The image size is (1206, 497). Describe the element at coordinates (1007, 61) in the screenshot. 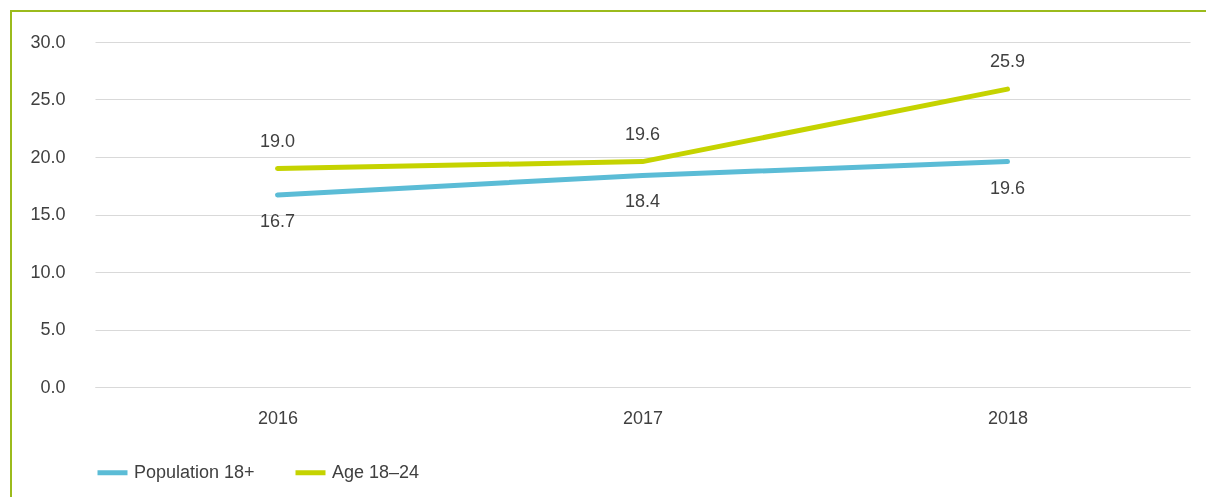

I see `data-label: 25.9` at that location.